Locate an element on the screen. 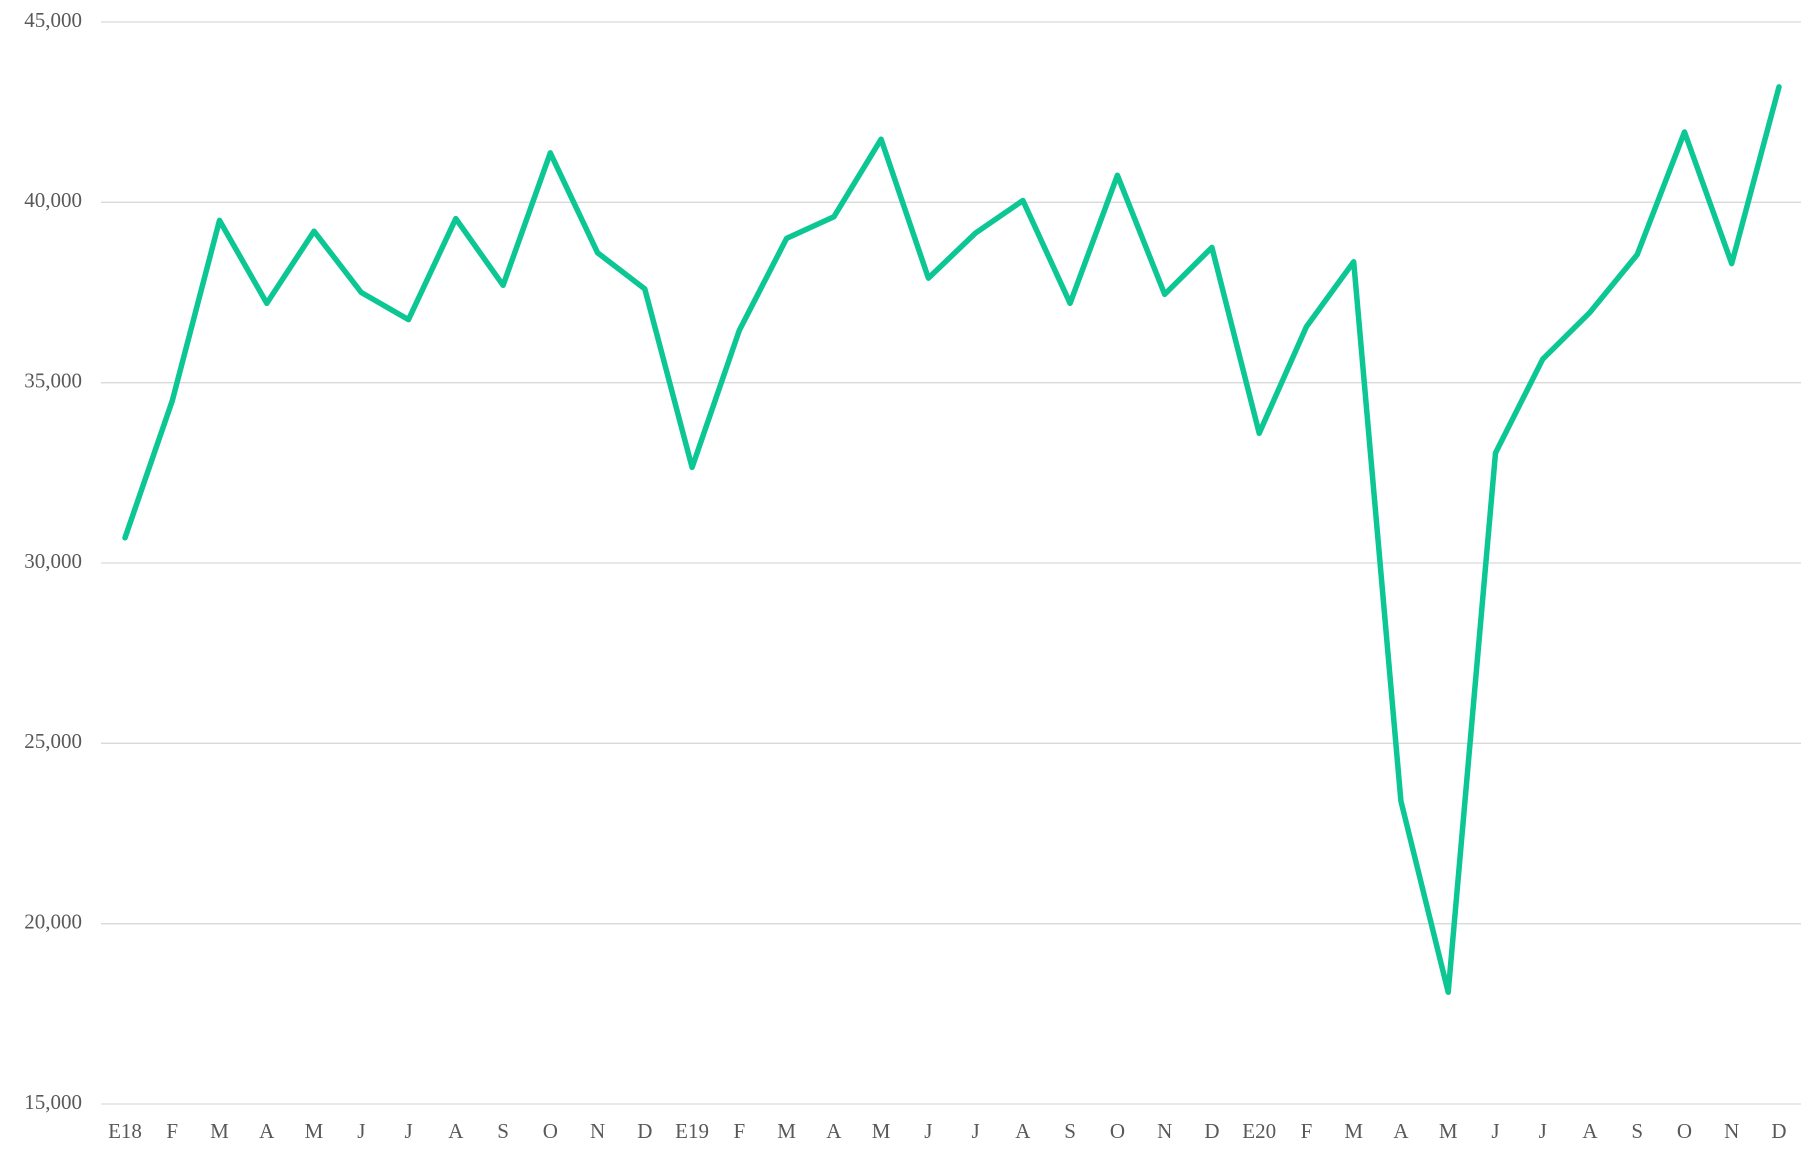 This screenshot has height=1149, width=1802. x-tick-label: E18 is located at coordinates (125, 1131).